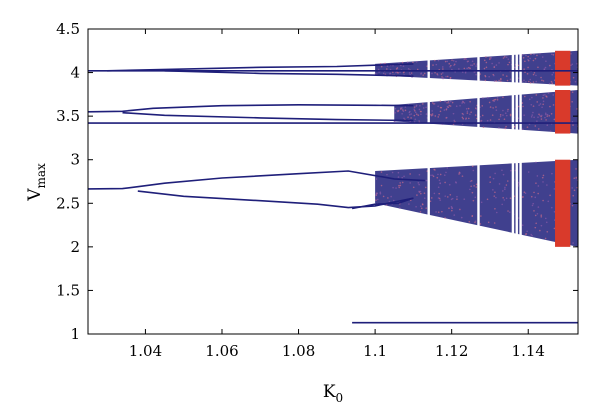  What do you see at coordinates (41, 176) in the screenshot?
I see `y-axis-label-sub: max` at bounding box center [41, 176].